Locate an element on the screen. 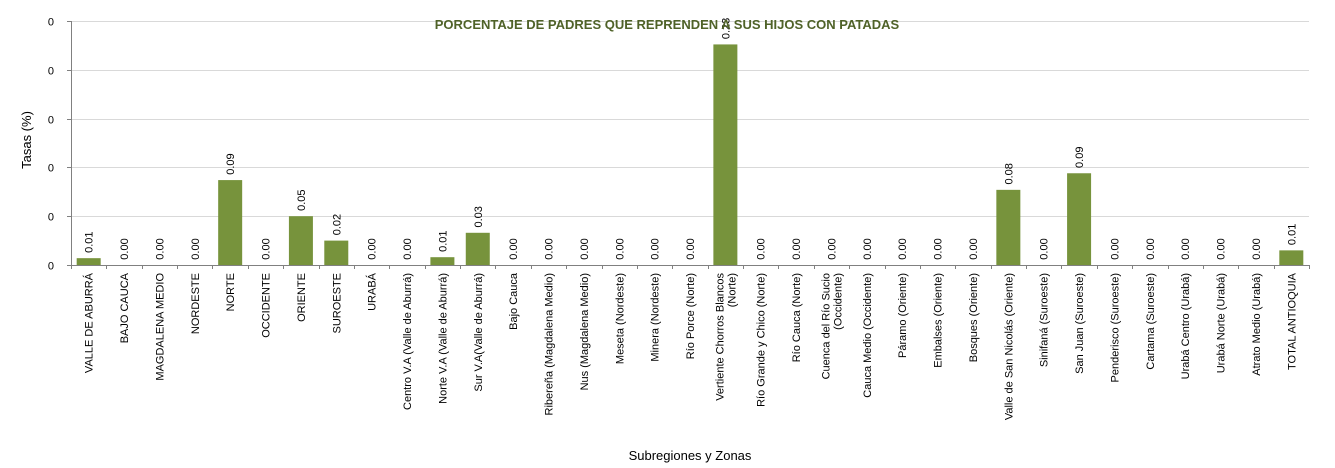 The width and height of the screenshot is (1335, 468). category-label-line: Norte V.A (Valle de Aburrá) is located at coordinates (443, 338).